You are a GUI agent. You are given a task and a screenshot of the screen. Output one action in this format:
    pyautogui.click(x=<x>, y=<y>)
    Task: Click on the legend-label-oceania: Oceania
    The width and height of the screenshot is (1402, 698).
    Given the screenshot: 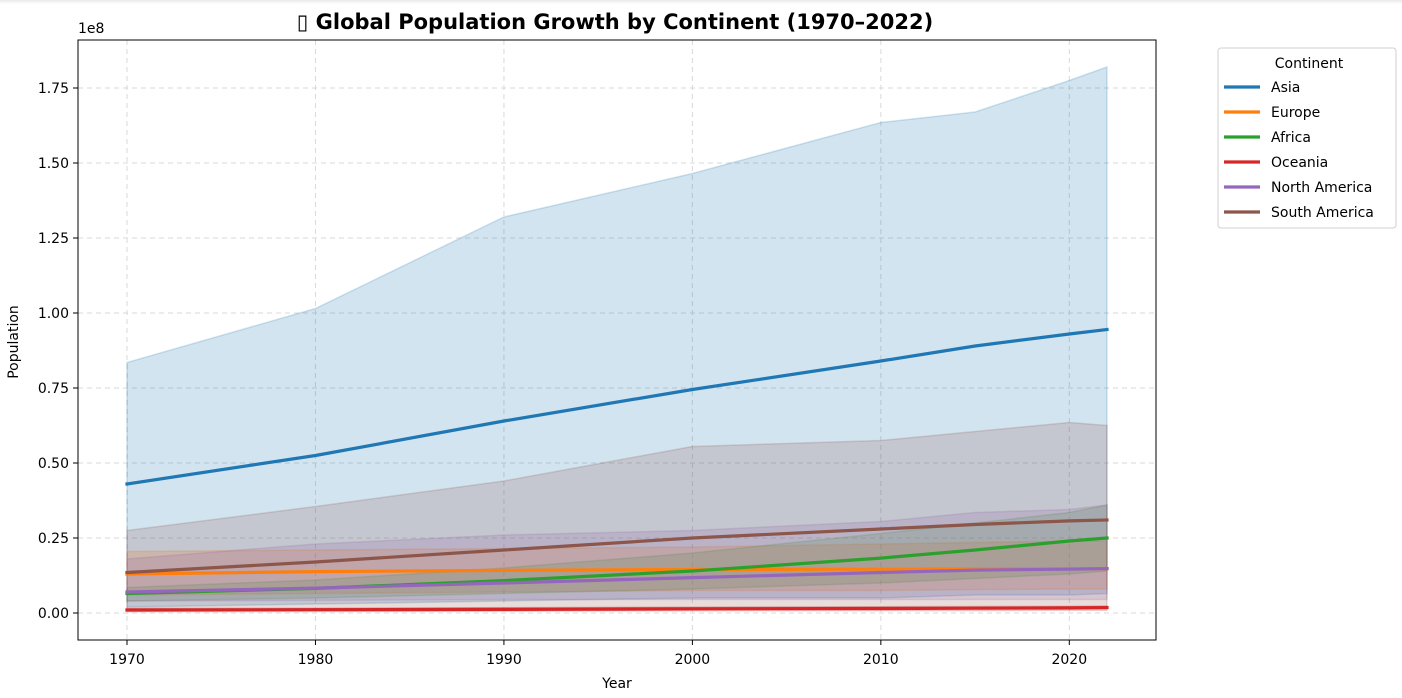 What is the action you would take?
    pyautogui.click(x=1299, y=163)
    